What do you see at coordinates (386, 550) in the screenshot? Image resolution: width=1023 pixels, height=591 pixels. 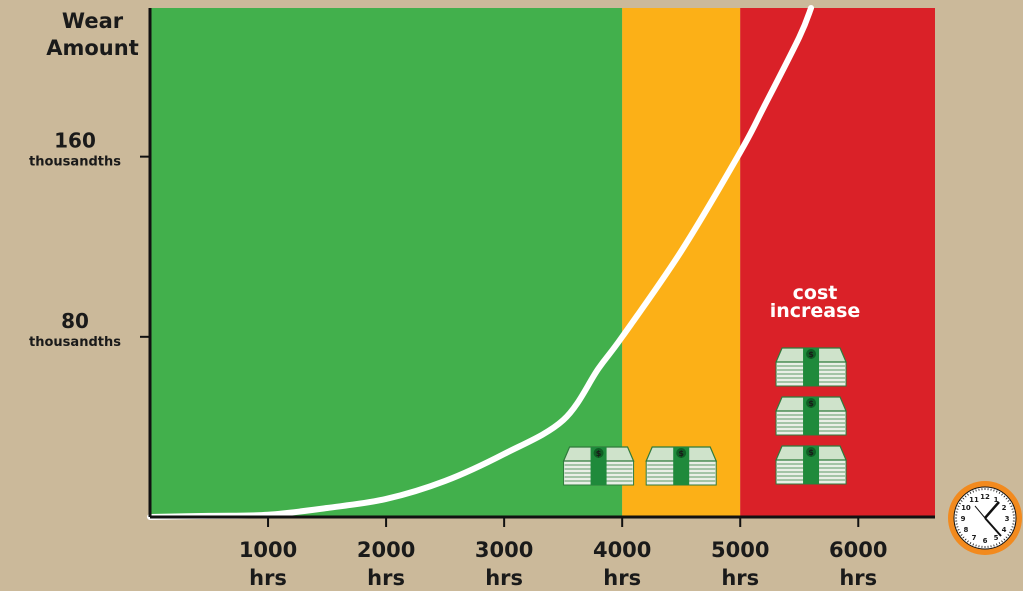 I see `x-tick-label: 2000` at bounding box center [386, 550].